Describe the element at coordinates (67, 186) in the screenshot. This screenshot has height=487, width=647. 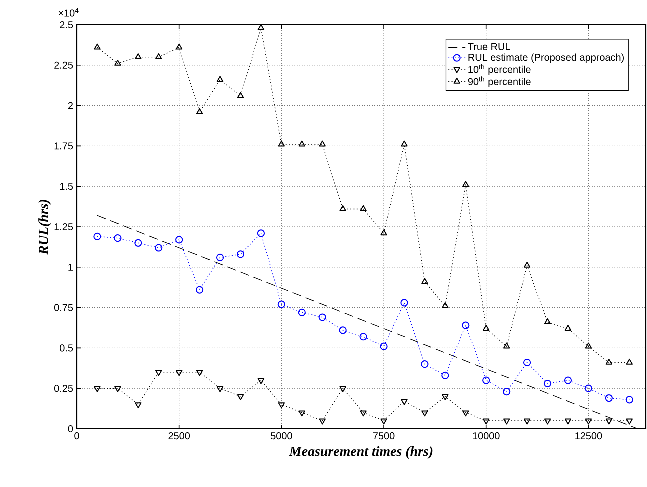
I see `y-tick-label: 1.5` at that location.